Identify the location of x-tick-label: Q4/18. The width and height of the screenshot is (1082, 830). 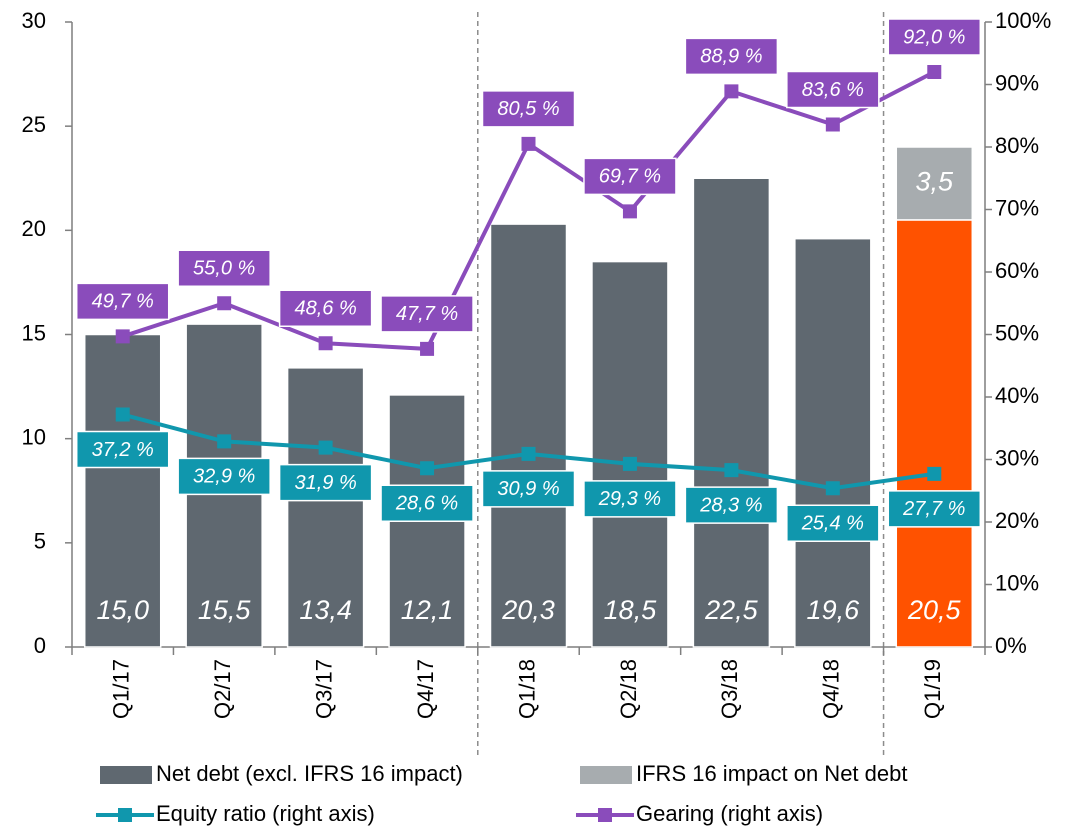
(831, 689).